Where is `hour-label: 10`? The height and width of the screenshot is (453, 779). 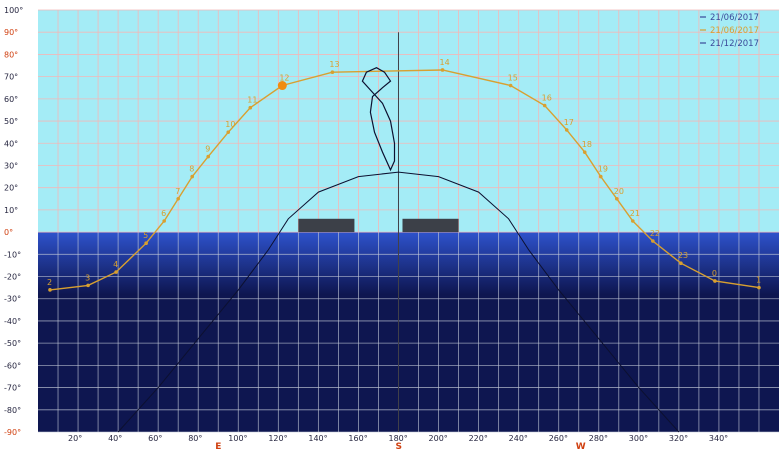 hour-label: 10 is located at coordinates (230, 124).